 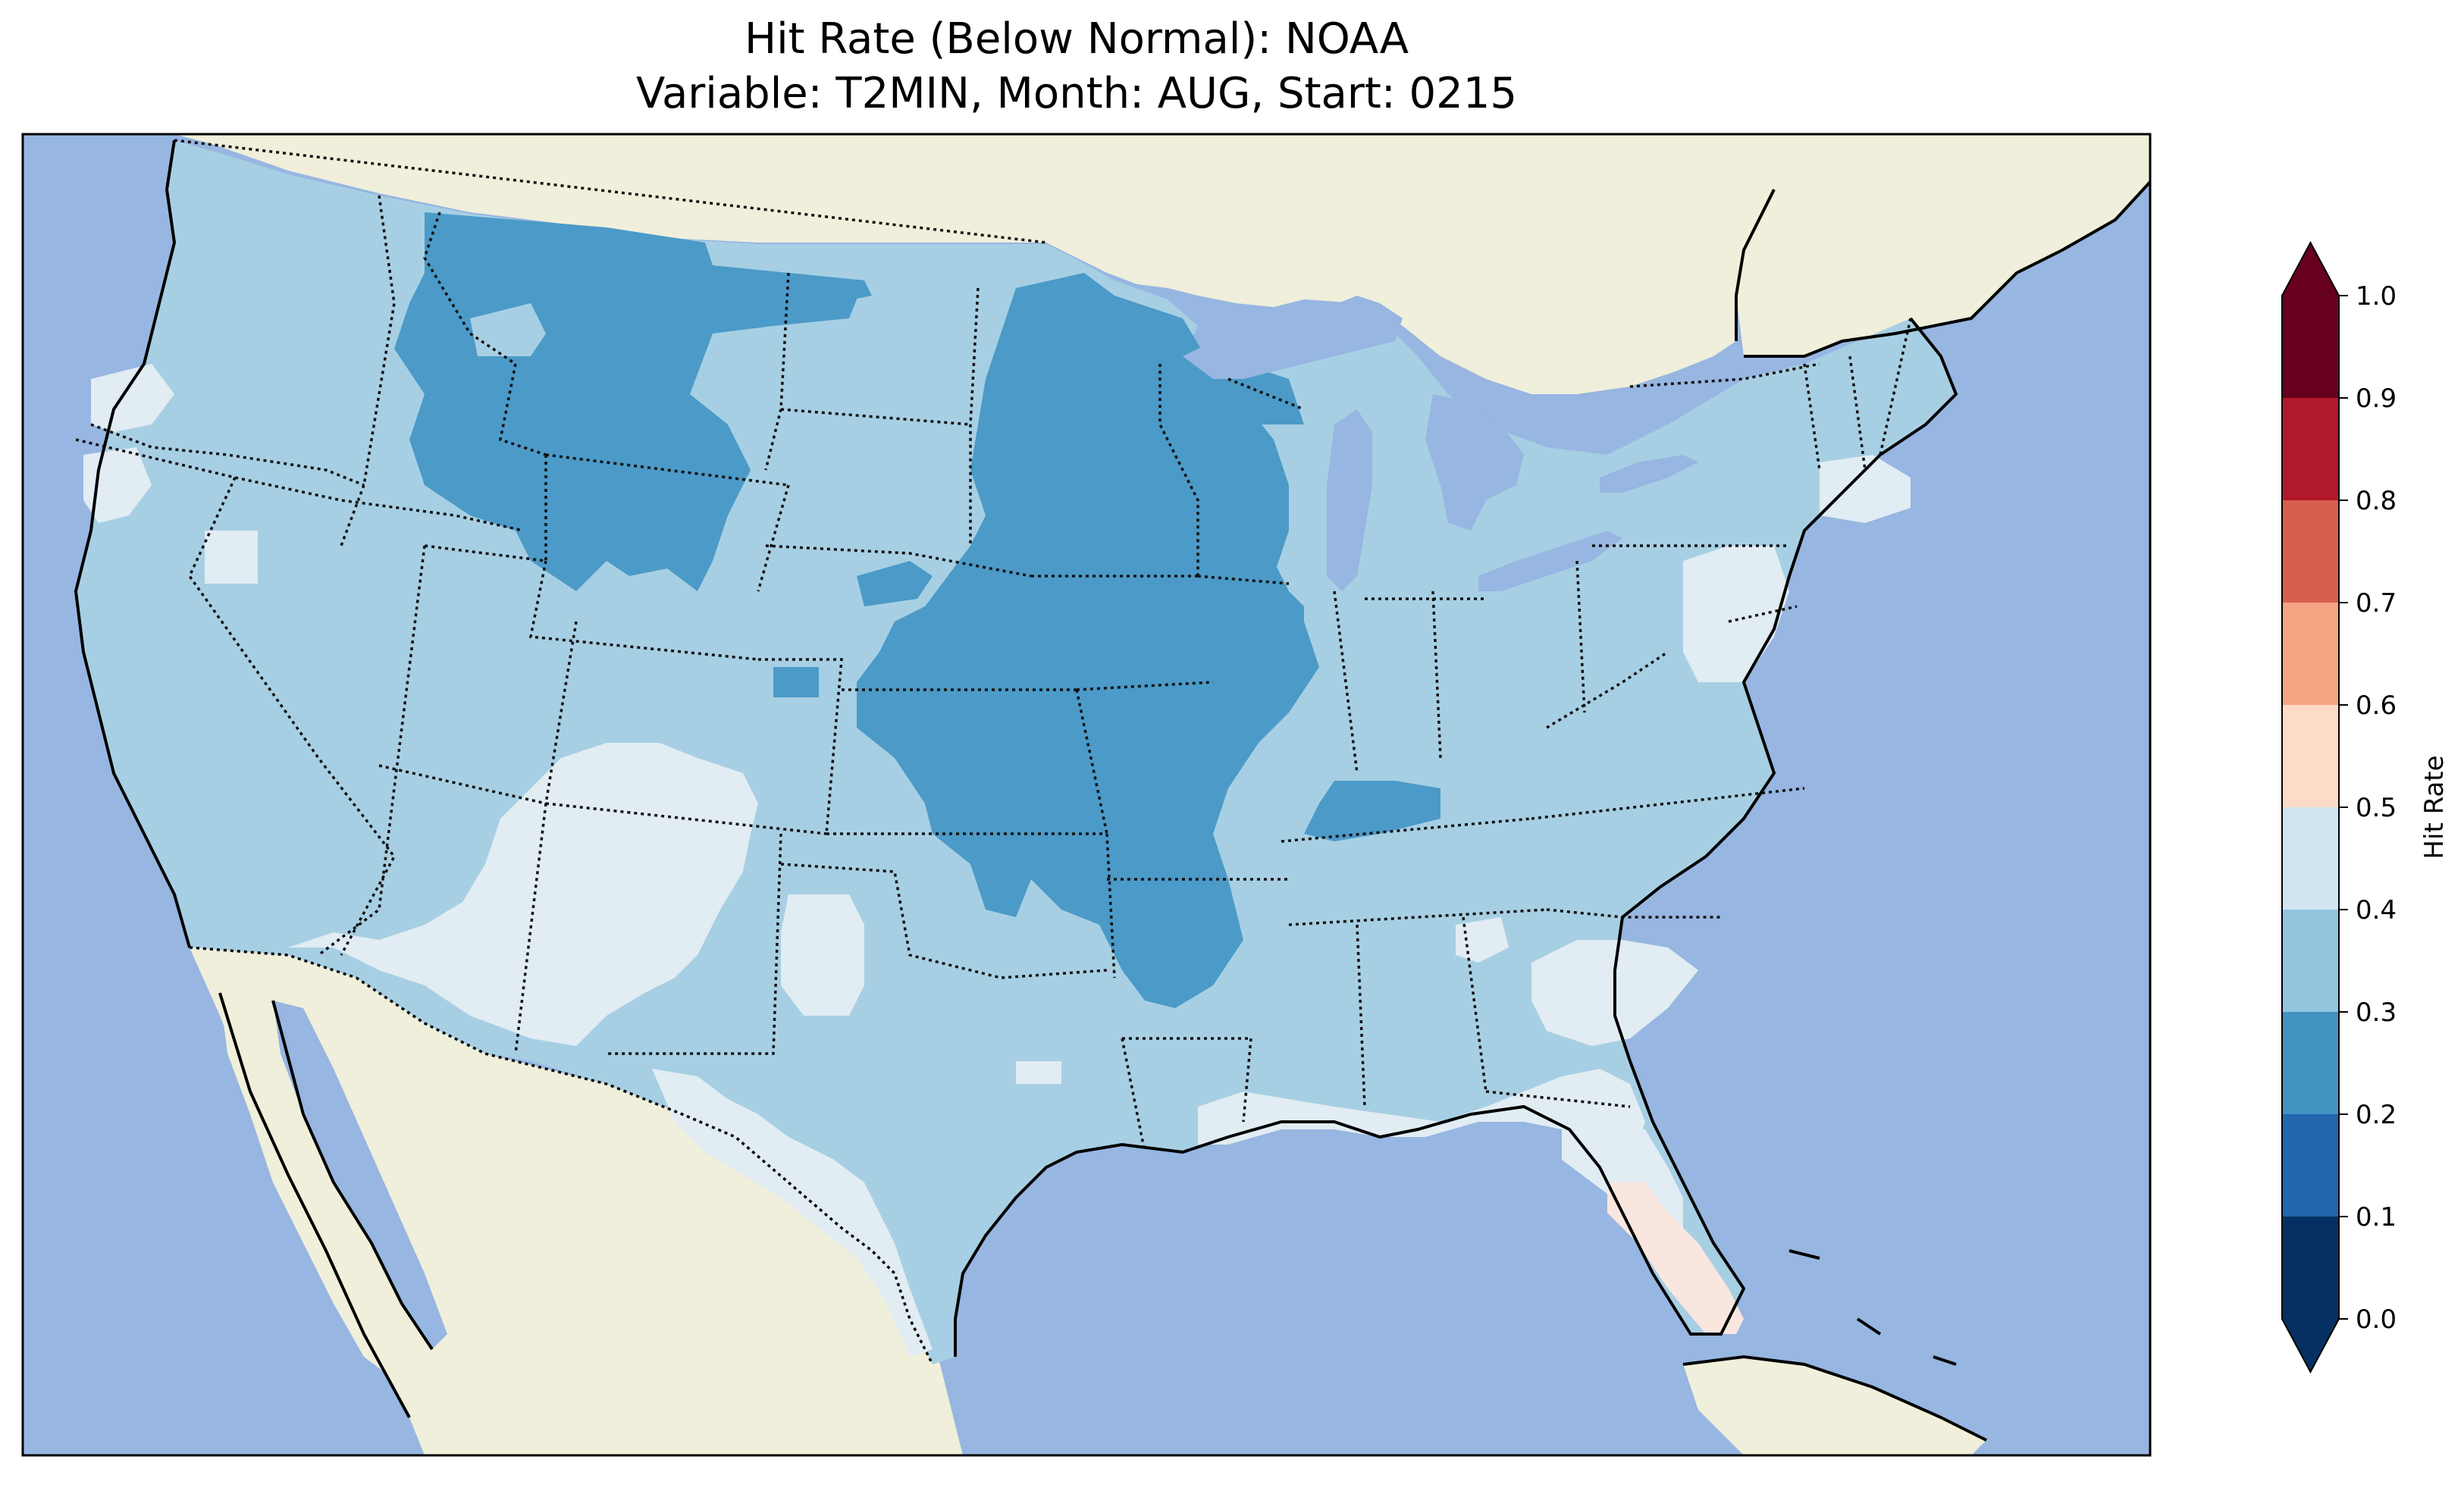 I want to click on region-oklahoma-pocket, so click(x=1039, y=1072).